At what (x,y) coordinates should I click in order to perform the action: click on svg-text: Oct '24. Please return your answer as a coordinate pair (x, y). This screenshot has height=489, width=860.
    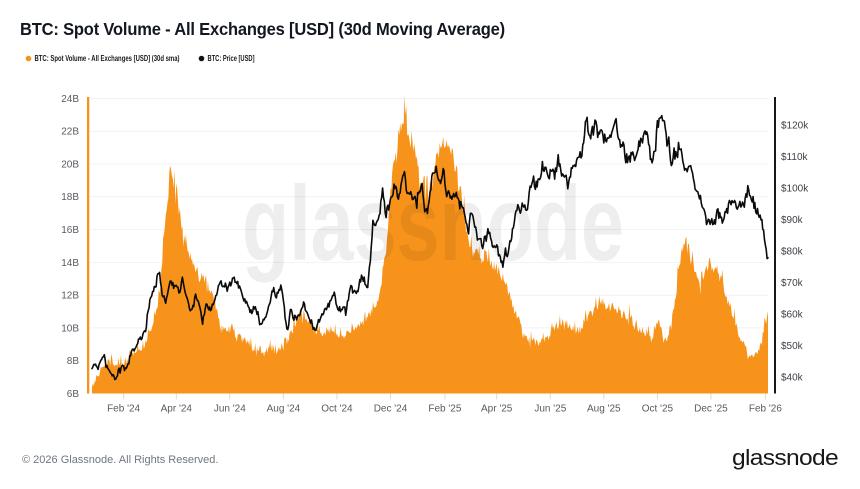
    Looking at the image, I should click on (337, 409).